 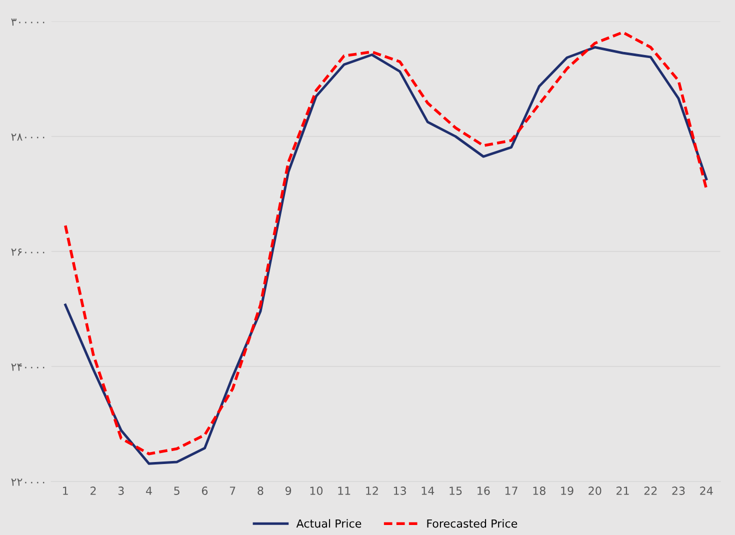 I want to click on x-tick-label: 22, so click(x=650, y=490).